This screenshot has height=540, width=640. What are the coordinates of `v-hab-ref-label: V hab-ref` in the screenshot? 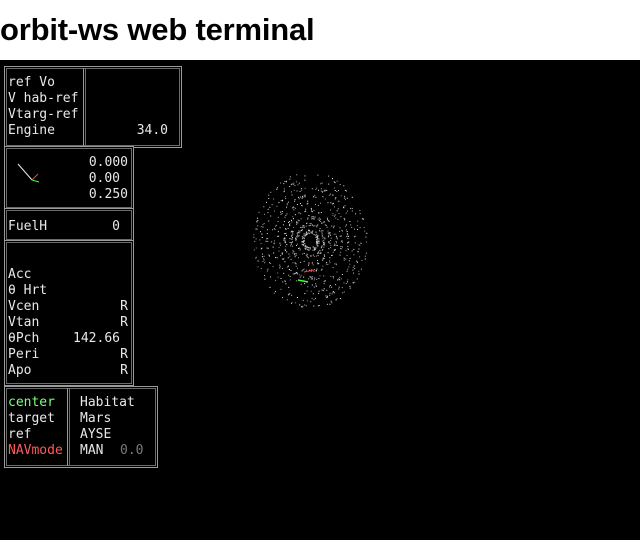 It's located at (43, 98).